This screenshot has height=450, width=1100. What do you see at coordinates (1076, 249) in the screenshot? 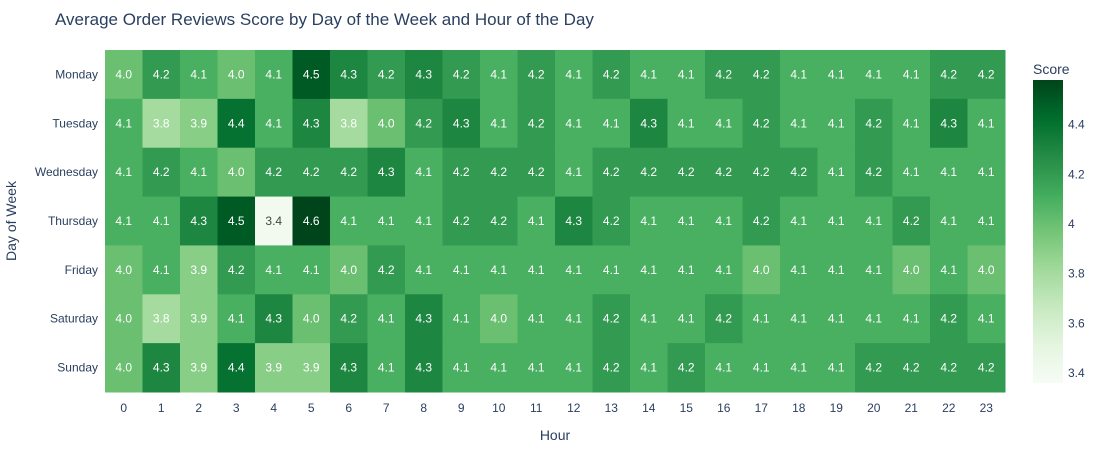
I see `colorbar-ticks: 3.4 3.6 3.8 4 4.2 4.4` at bounding box center [1076, 249].